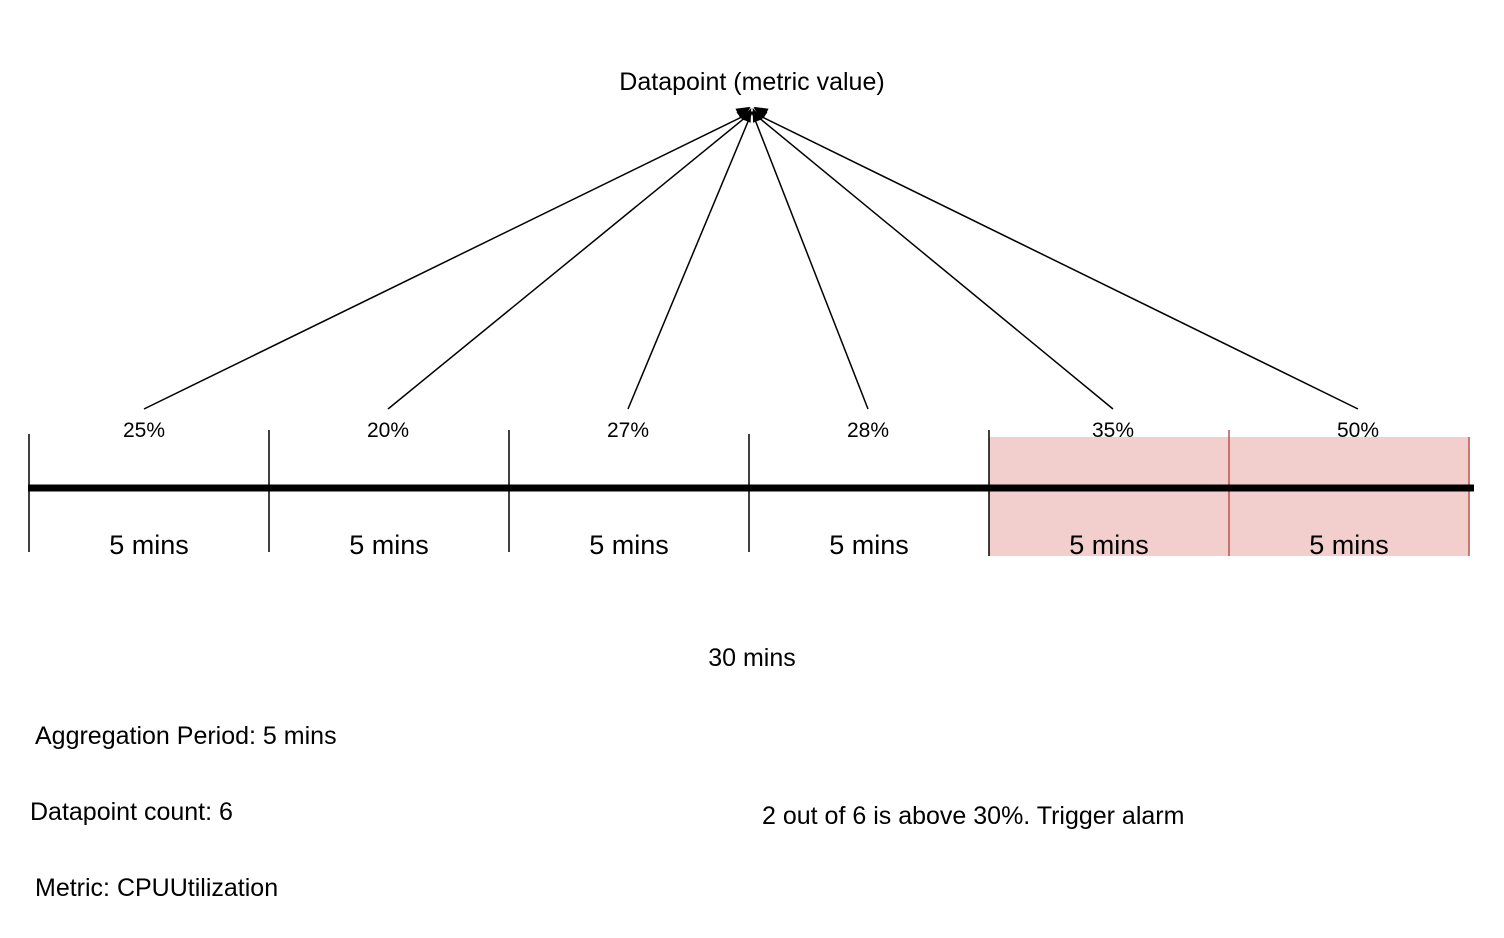  I want to click on datapoint-count-text: Datapoint count: 6, so click(131, 812).